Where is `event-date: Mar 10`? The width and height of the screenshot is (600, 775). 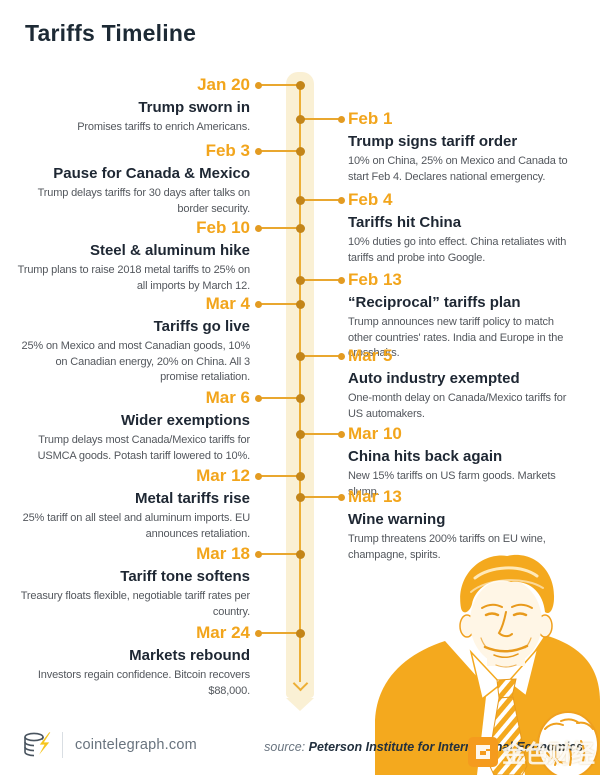 event-date: Mar 10 is located at coordinates (375, 433).